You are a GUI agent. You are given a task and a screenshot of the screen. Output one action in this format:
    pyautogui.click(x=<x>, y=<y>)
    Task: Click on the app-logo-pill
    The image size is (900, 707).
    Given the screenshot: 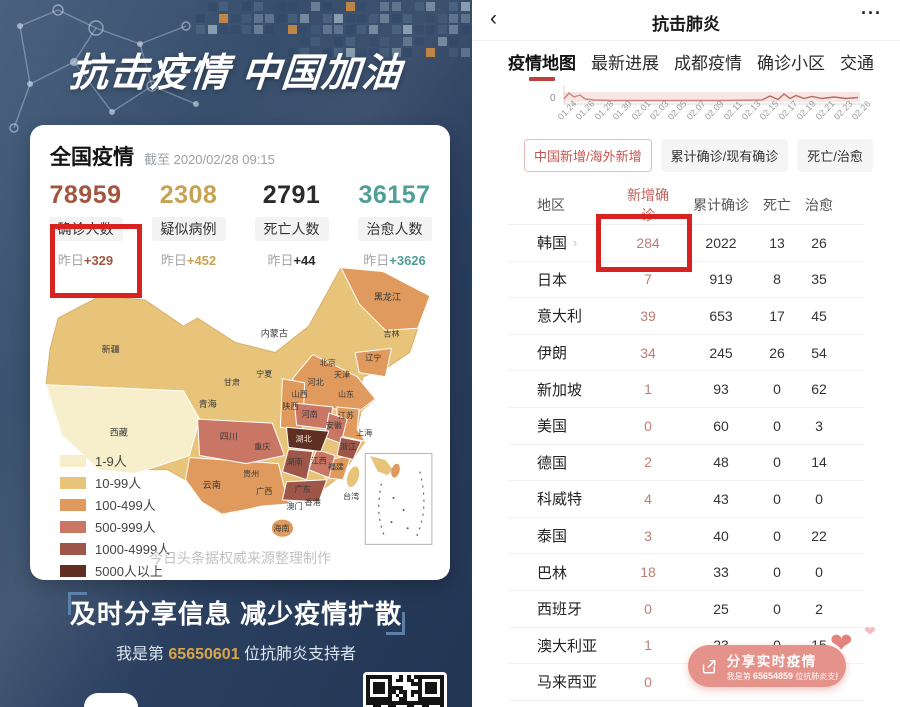 What is the action you would take?
    pyautogui.click(x=111, y=700)
    